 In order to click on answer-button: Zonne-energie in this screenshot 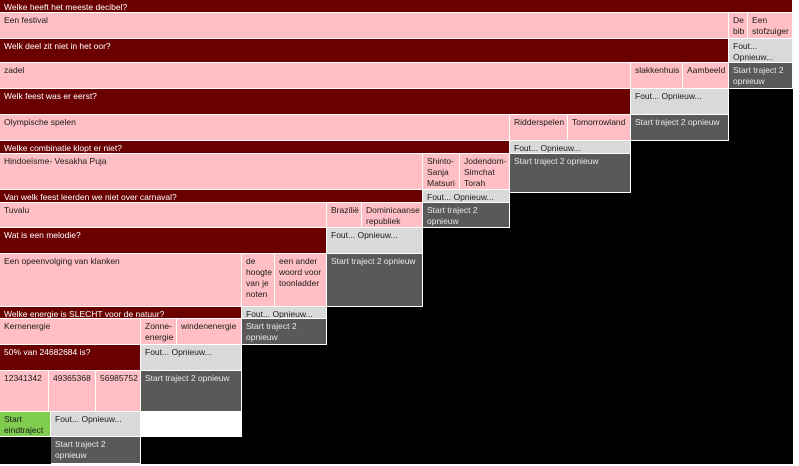, I will do `click(159, 332)`.